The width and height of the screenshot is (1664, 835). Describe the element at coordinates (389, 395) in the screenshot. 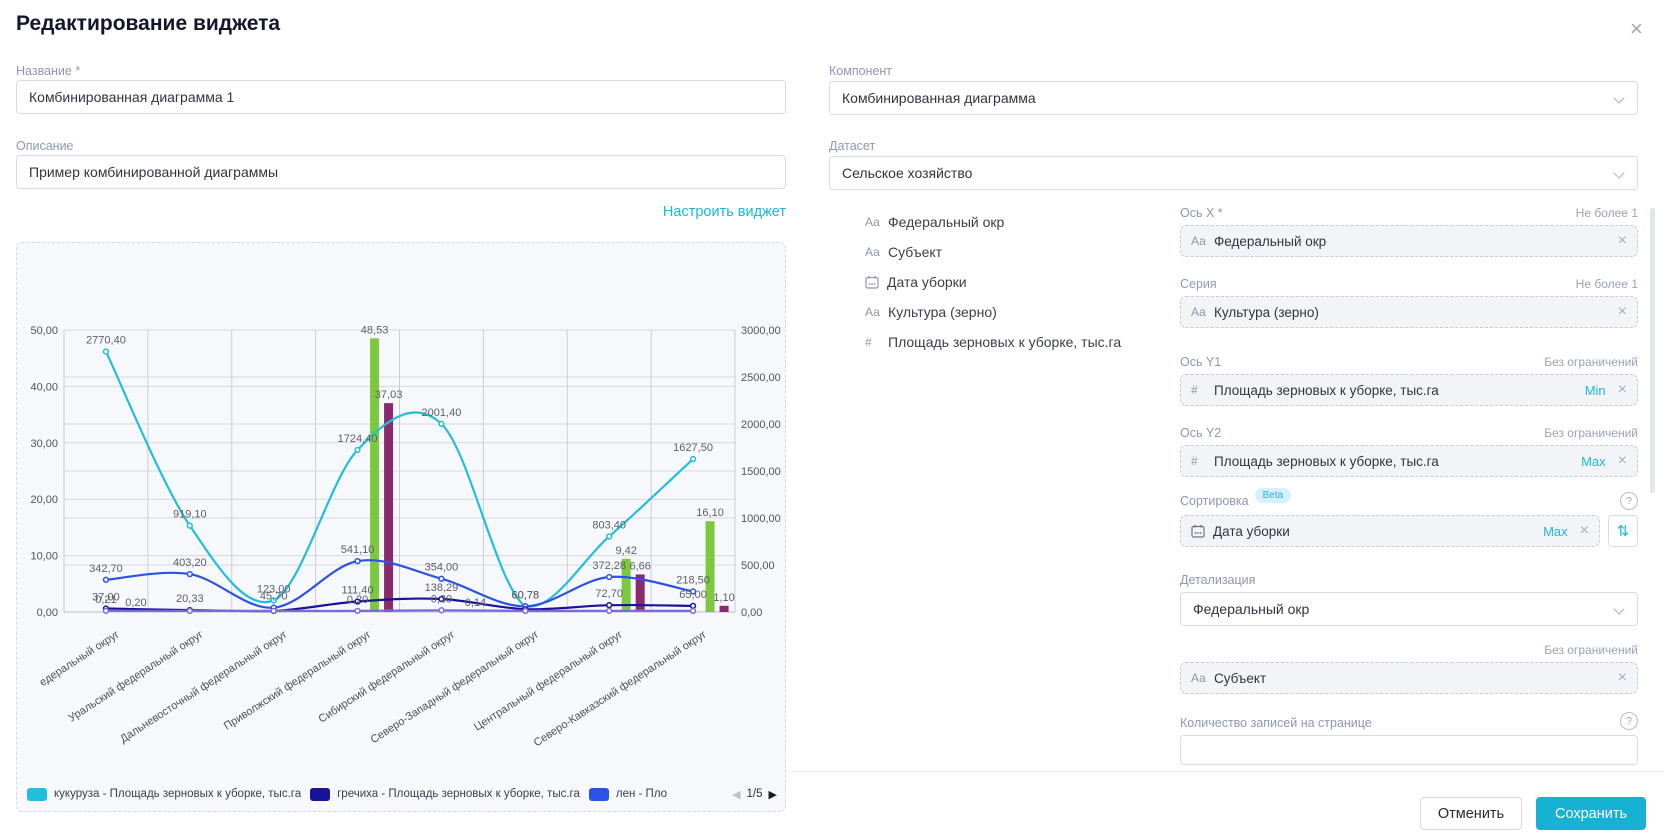

I see `svg-text: 37,03` at that location.